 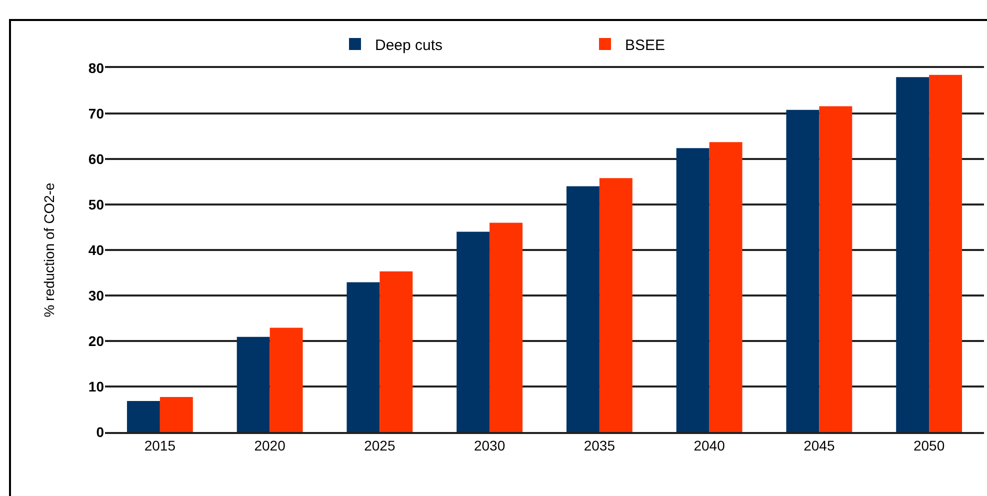 I want to click on y-tick-label: 70, so click(x=96, y=113).